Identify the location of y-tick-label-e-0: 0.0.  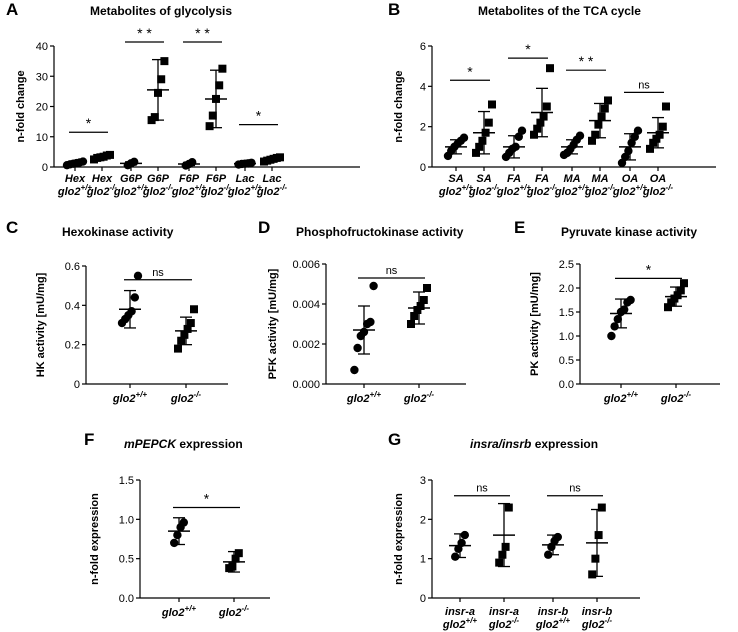
(566, 385).